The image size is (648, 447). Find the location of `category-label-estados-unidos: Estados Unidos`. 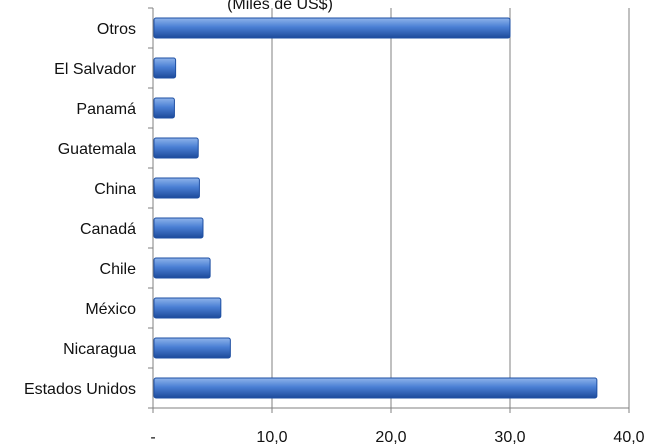

category-label-estados-unidos: Estados Unidos is located at coordinates (80, 389).